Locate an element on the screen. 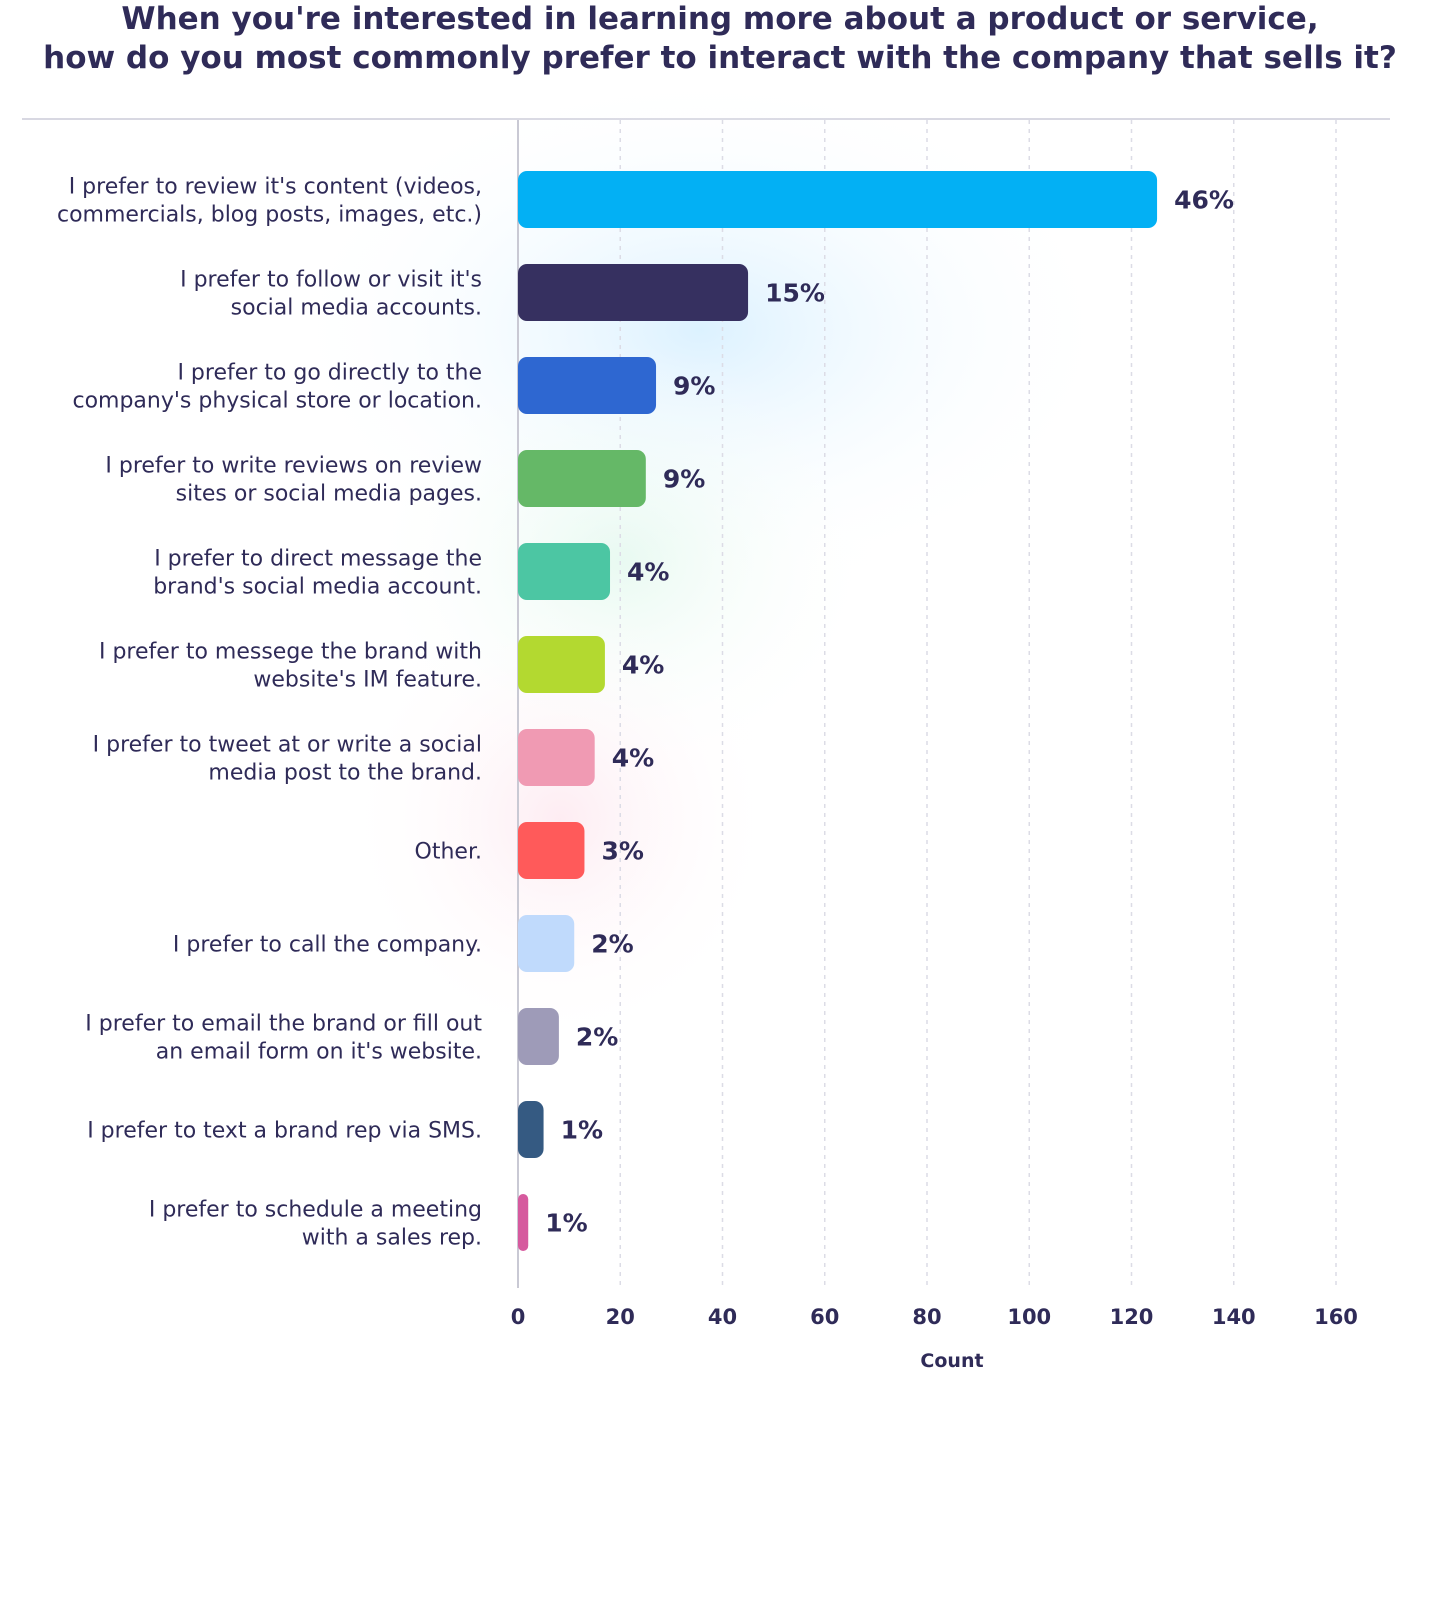  bar-value-label: 15% is located at coordinates (795, 293).